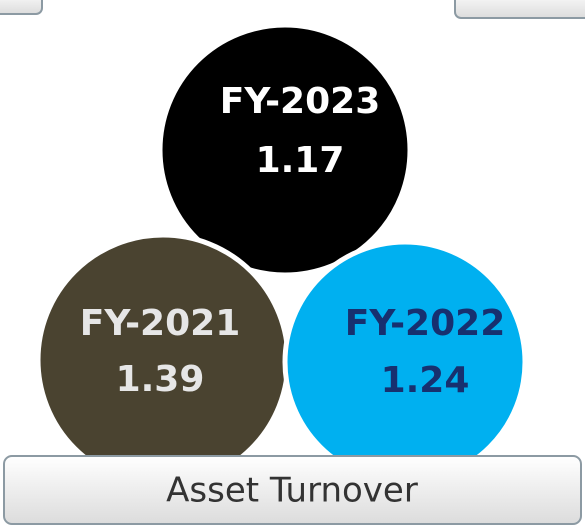 Image resolution: width=585 pixels, height=529 pixels. What do you see at coordinates (21, 7) in the screenshot?
I see `top-left-box` at bounding box center [21, 7].